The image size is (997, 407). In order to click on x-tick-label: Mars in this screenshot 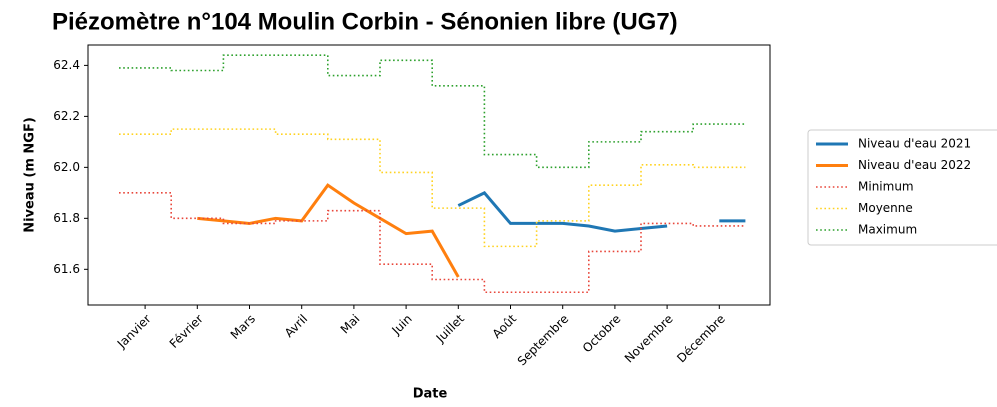, I will do `click(243, 327)`.